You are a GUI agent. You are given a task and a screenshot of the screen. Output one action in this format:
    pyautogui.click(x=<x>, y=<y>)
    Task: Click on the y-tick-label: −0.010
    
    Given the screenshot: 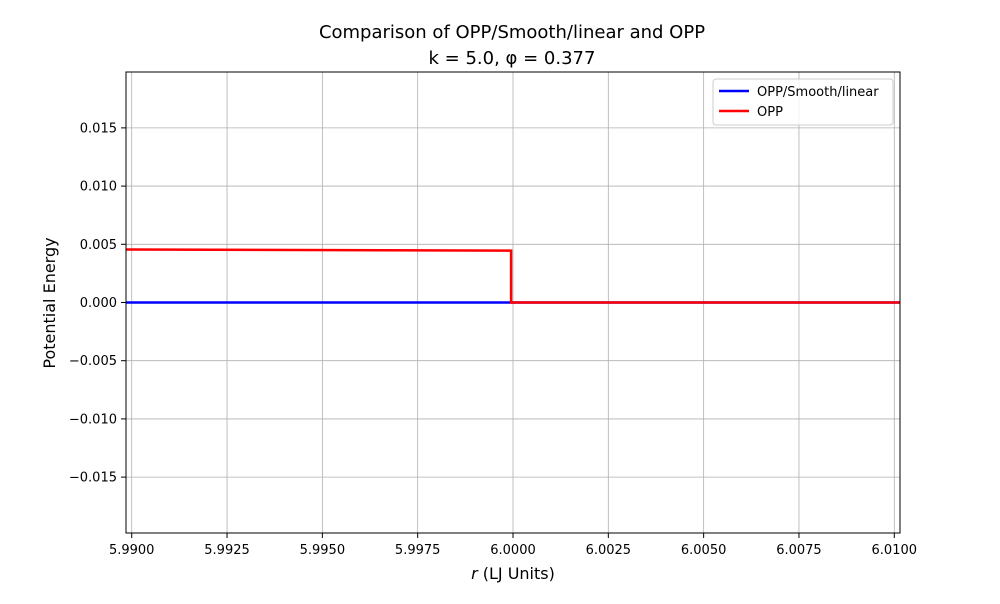 What is the action you would take?
    pyautogui.click(x=93, y=419)
    